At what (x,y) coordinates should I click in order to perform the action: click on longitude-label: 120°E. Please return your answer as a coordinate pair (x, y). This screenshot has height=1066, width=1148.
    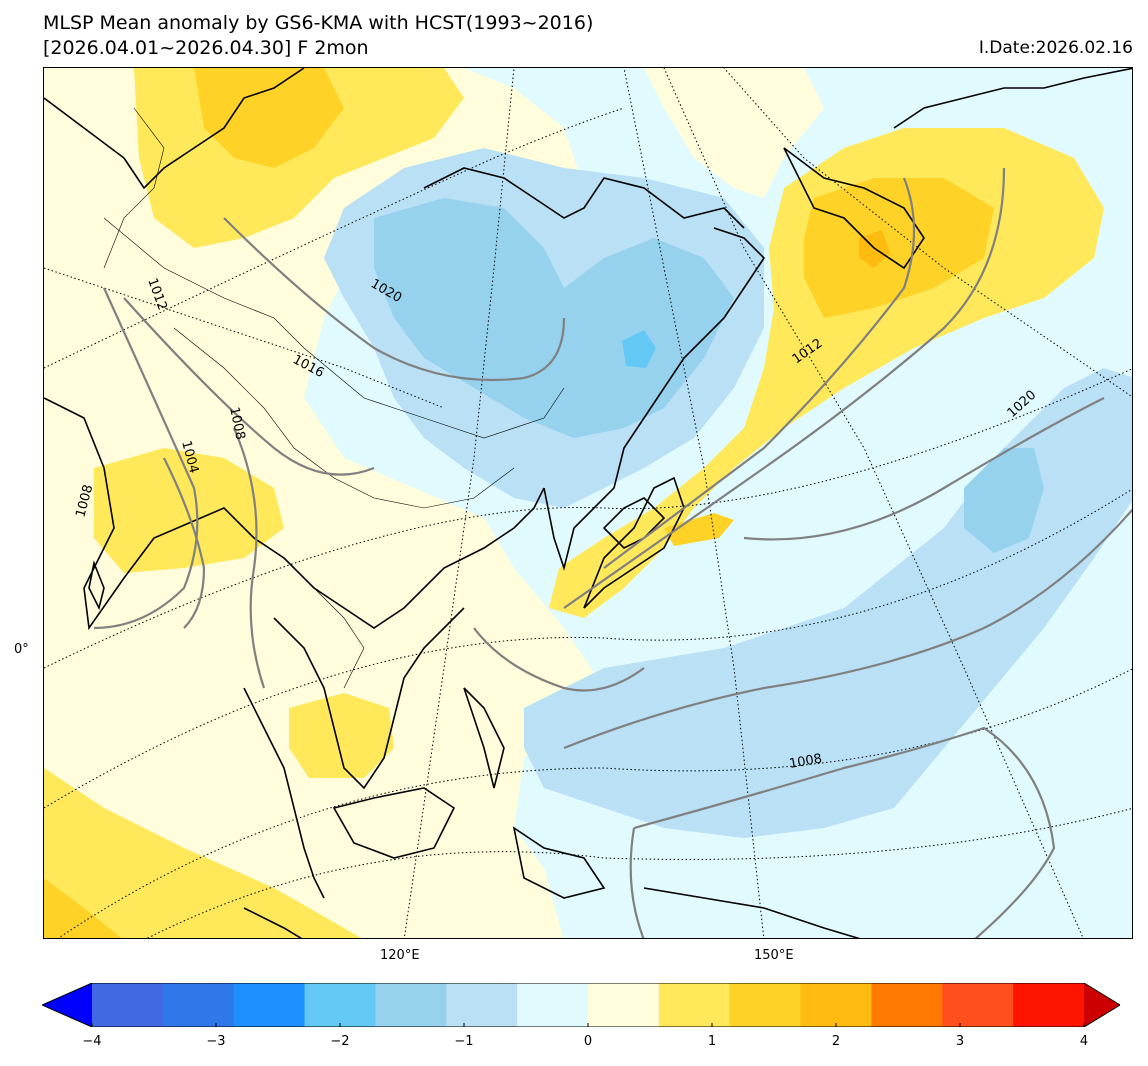
    Looking at the image, I should click on (400, 955).